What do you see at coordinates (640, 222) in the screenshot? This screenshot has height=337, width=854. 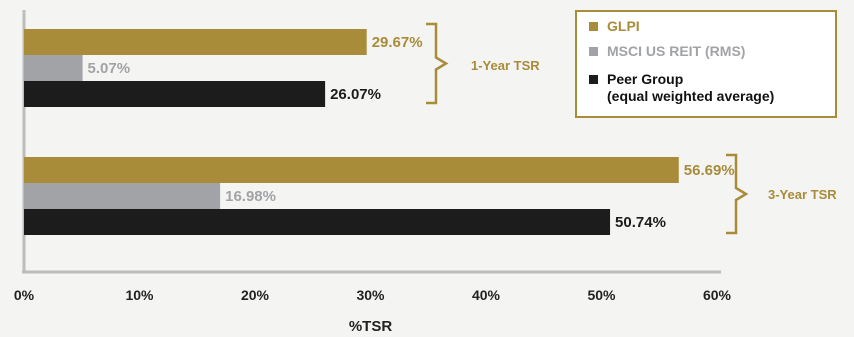 I see `bar-value-label: 50.74%` at bounding box center [640, 222].